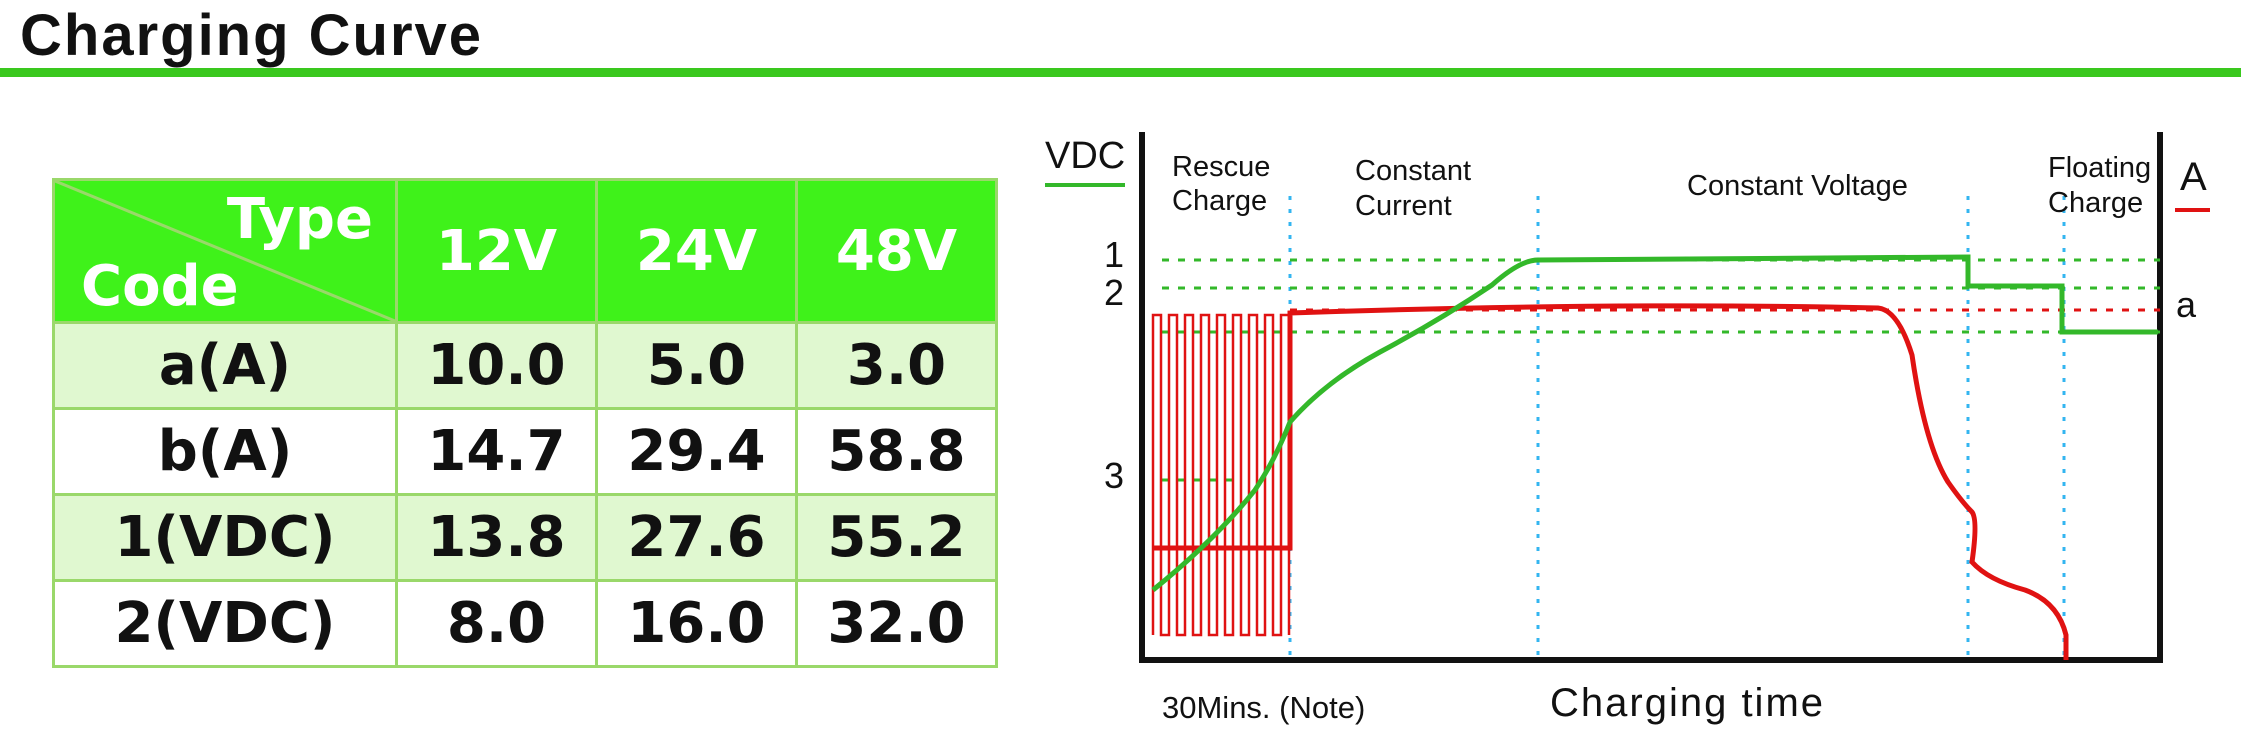 The width and height of the screenshot is (2241, 736). I want to click on table-cell: 27.6, so click(696, 537).